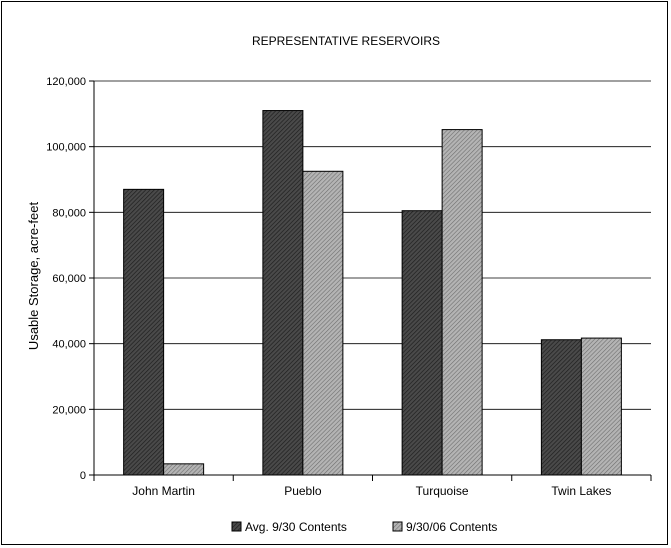  Describe the element at coordinates (66, 148) in the screenshot. I see `y-tick-label: 100,000` at that location.